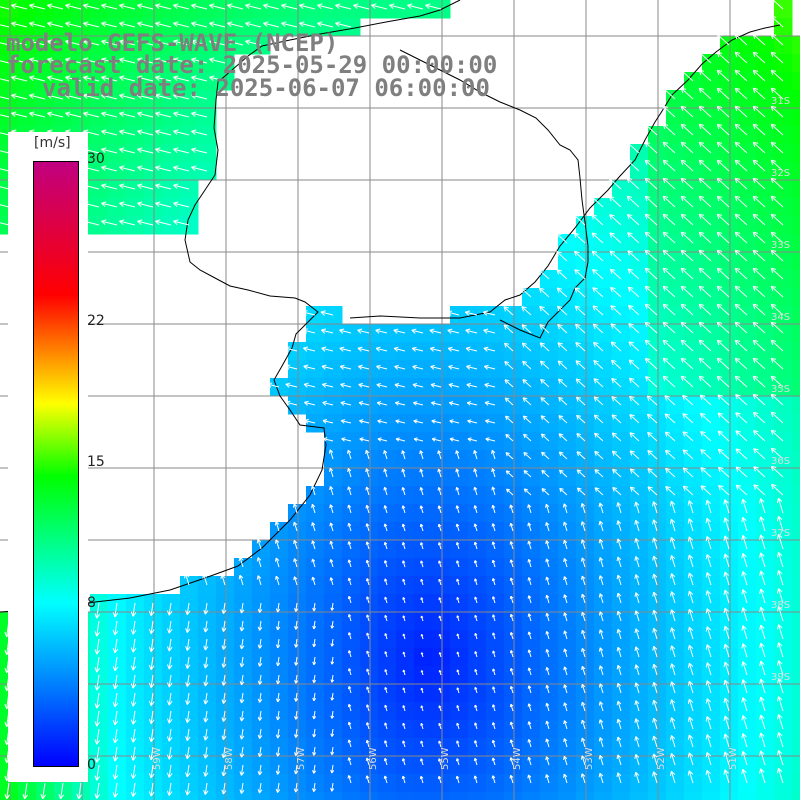 The width and height of the screenshot is (800, 800). What do you see at coordinates (661, 758) in the screenshot?
I see `longitude-label: 52W` at bounding box center [661, 758].